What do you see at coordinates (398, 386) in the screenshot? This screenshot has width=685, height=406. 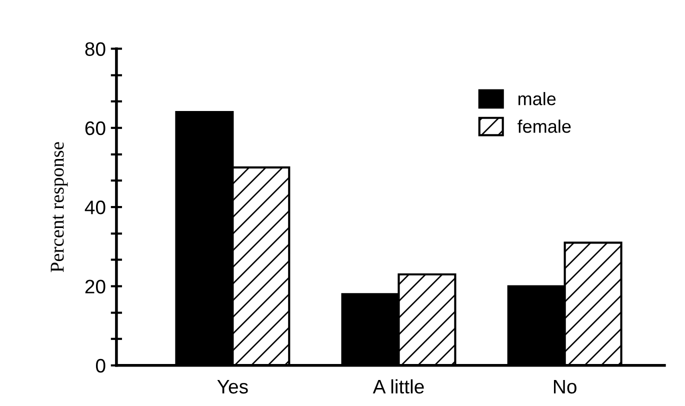 I see `x-tick-label: A little` at bounding box center [398, 386].